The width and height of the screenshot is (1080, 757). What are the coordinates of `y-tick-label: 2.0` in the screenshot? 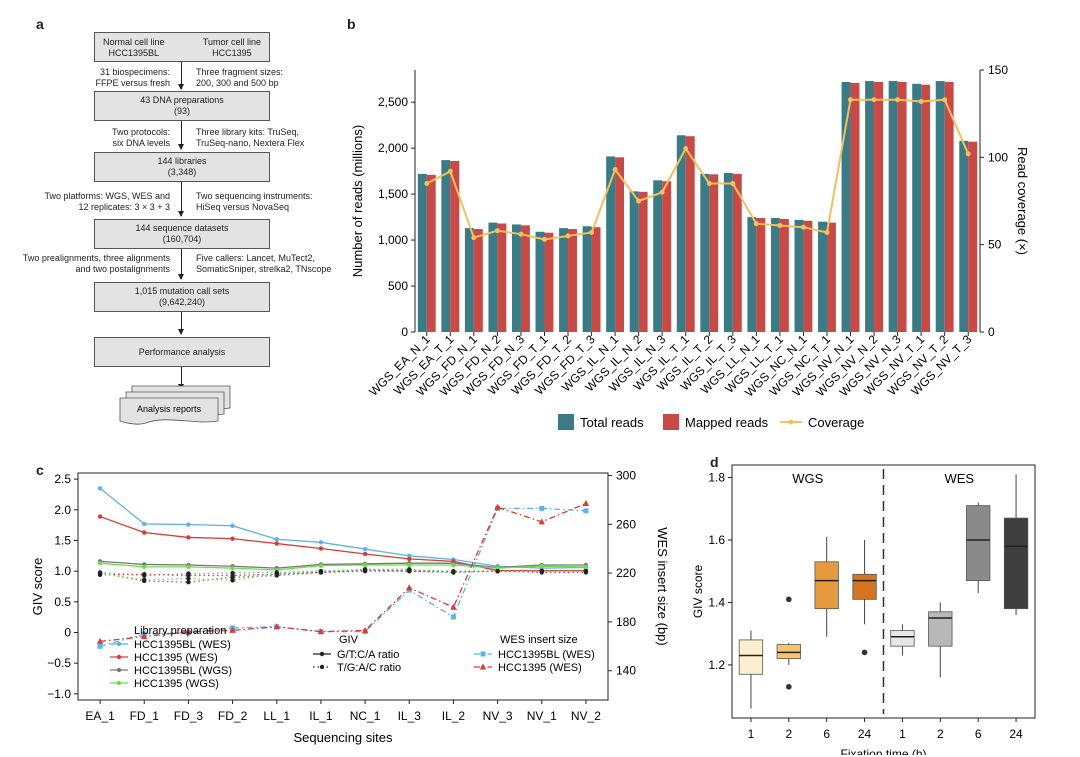 It's located at (62, 510).